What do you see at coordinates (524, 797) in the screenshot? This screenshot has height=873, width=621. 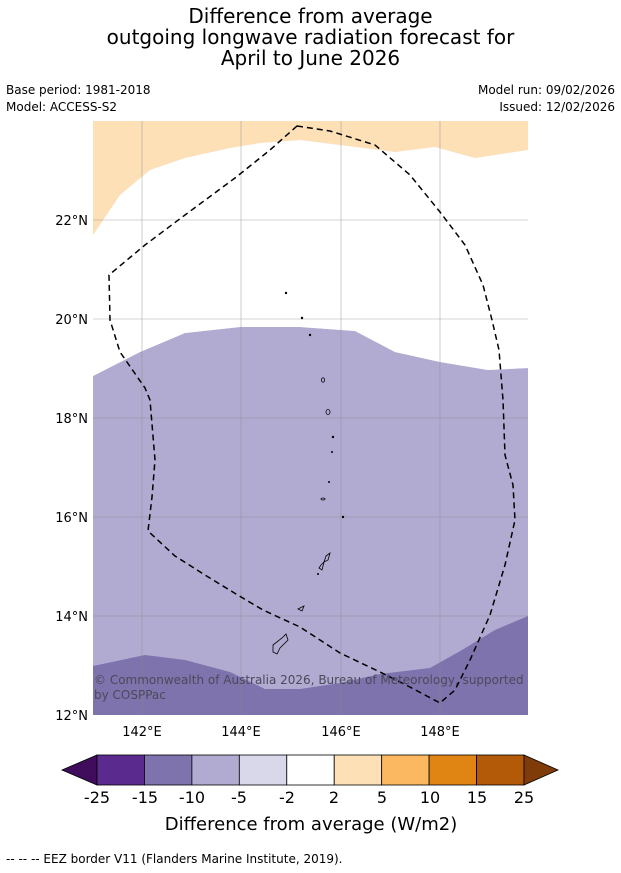 I see `colorbar-tick-label: 25` at bounding box center [524, 797].